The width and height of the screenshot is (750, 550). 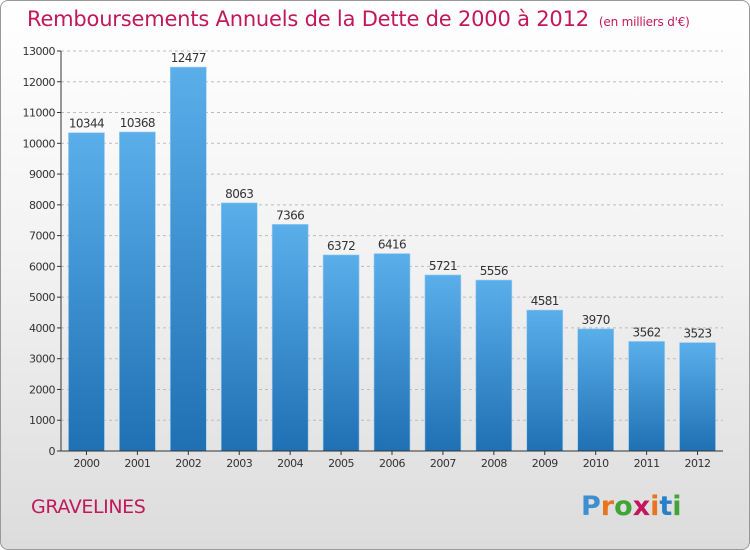 I want to click on x-tick-label: 2007, so click(x=443, y=463).